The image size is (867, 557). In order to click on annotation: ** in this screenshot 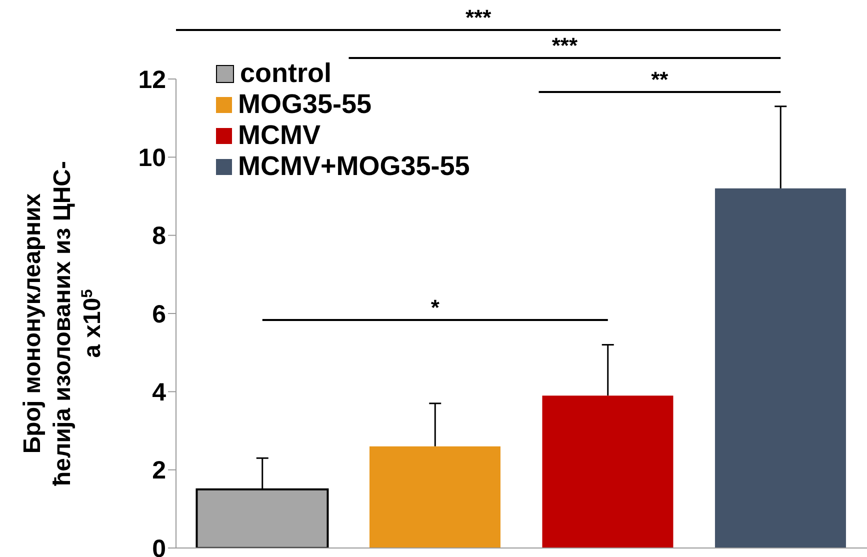, I will do `click(660, 79)`.